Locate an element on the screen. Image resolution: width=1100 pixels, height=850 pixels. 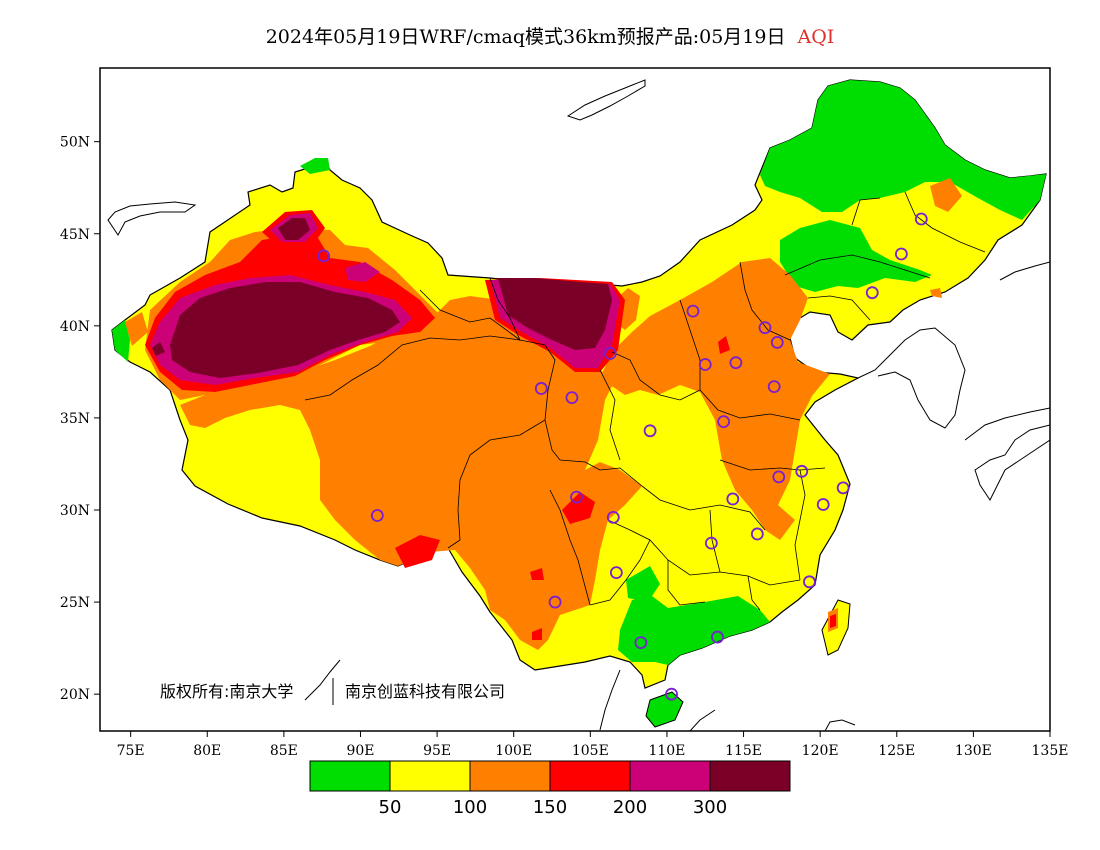
zone-light-liaodong is located at coordinates (936, 293).